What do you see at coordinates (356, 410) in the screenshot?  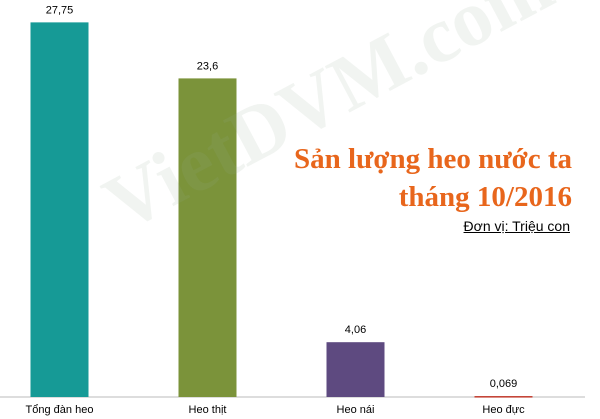 I see `x-tick-label: Heo nái` at bounding box center [356, 410].